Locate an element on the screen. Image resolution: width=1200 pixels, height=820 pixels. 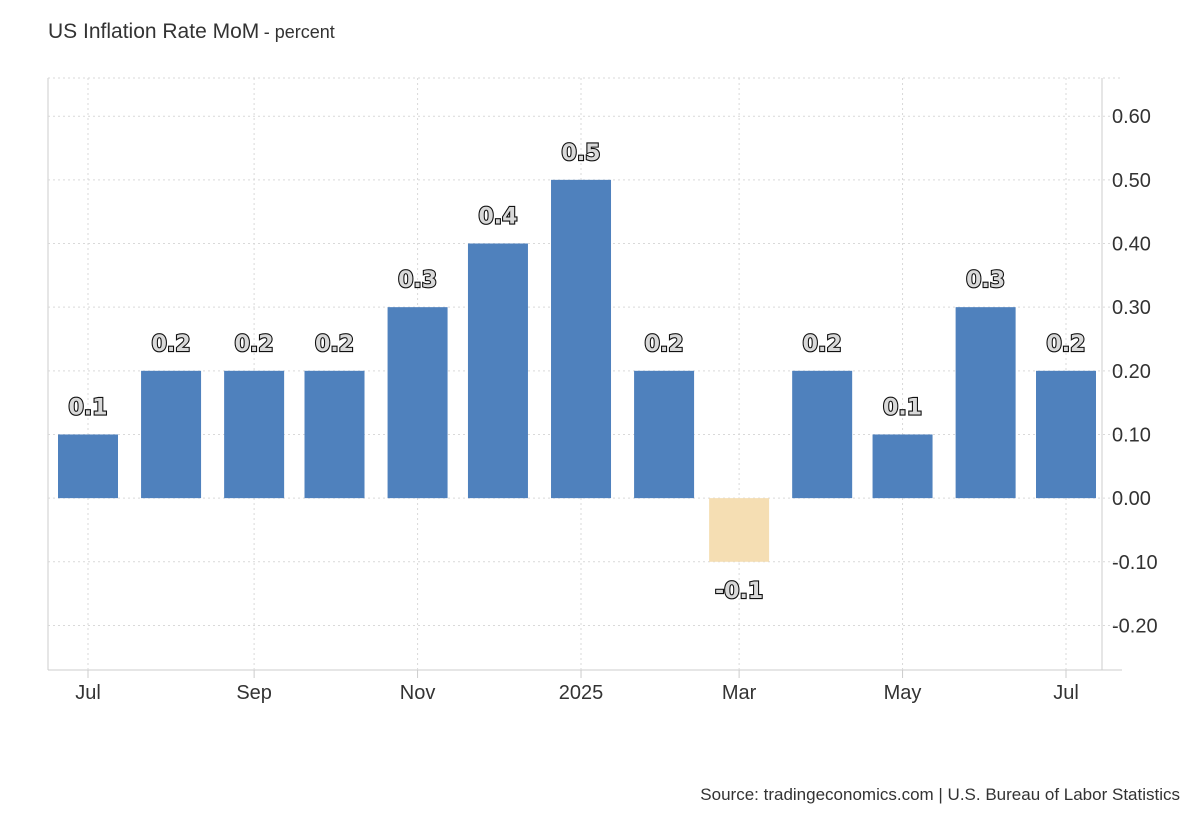
x-tick-label: 2025 is located at coordinates (581, 693).